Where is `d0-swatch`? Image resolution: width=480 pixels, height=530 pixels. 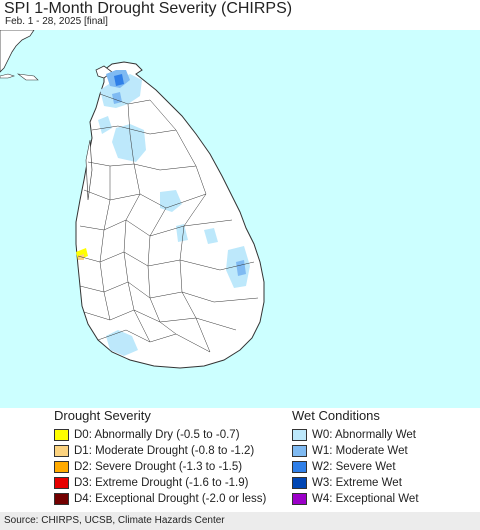
d0-swatch is located at coordinates (61, 435).